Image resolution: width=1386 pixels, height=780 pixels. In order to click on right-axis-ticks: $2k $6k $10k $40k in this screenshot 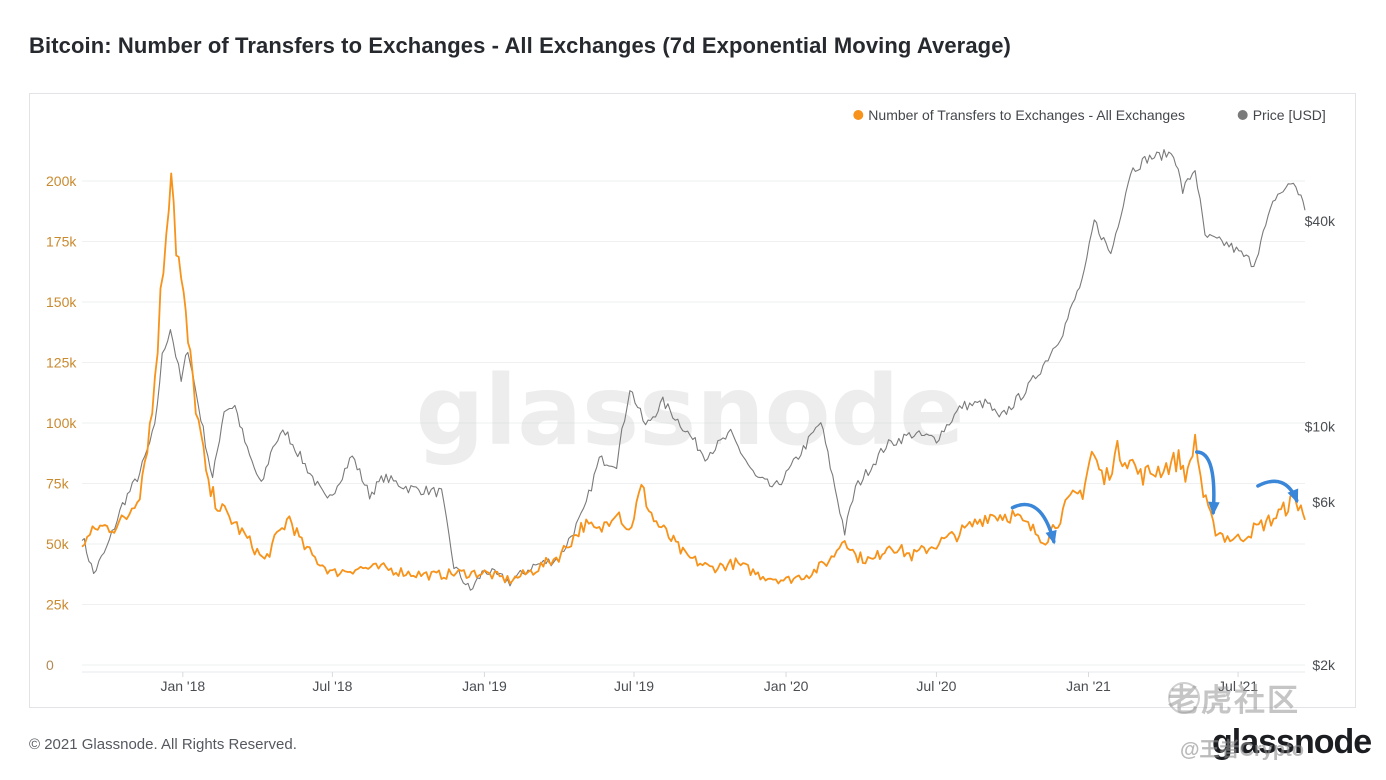, I will do `click(1320, 443)`.